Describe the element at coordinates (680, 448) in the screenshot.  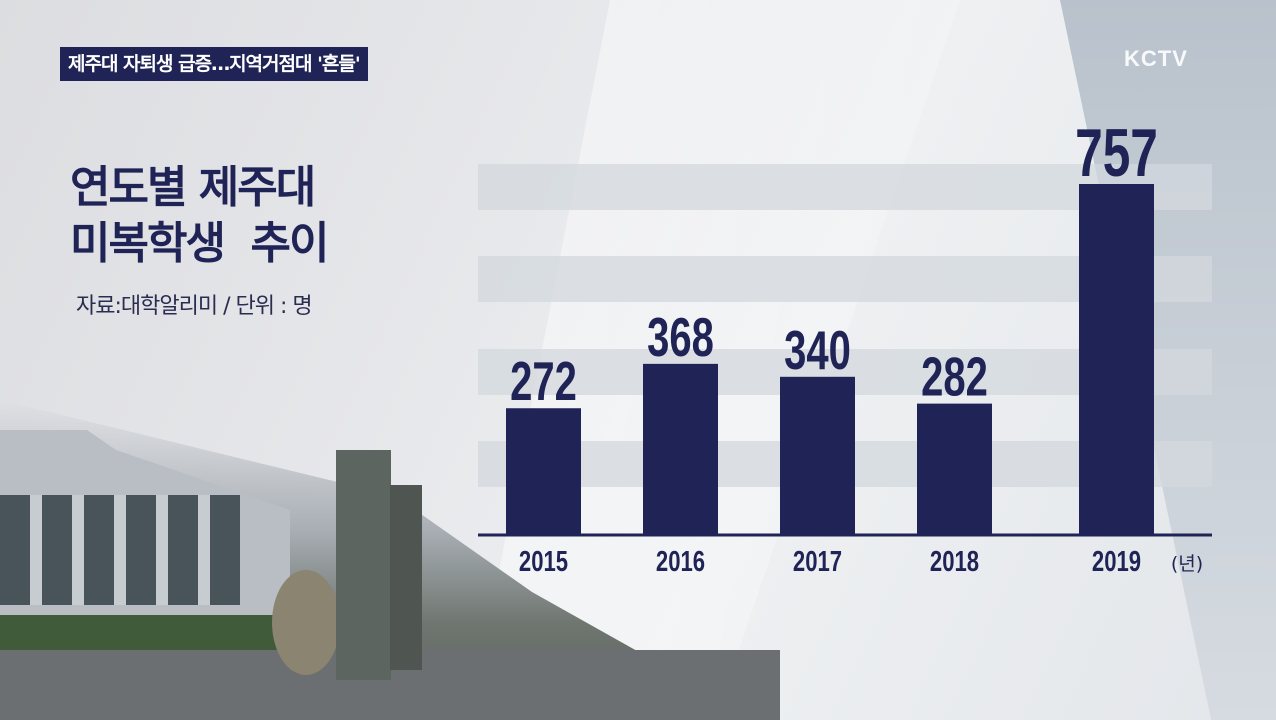
I see `bar-2016` at that location.